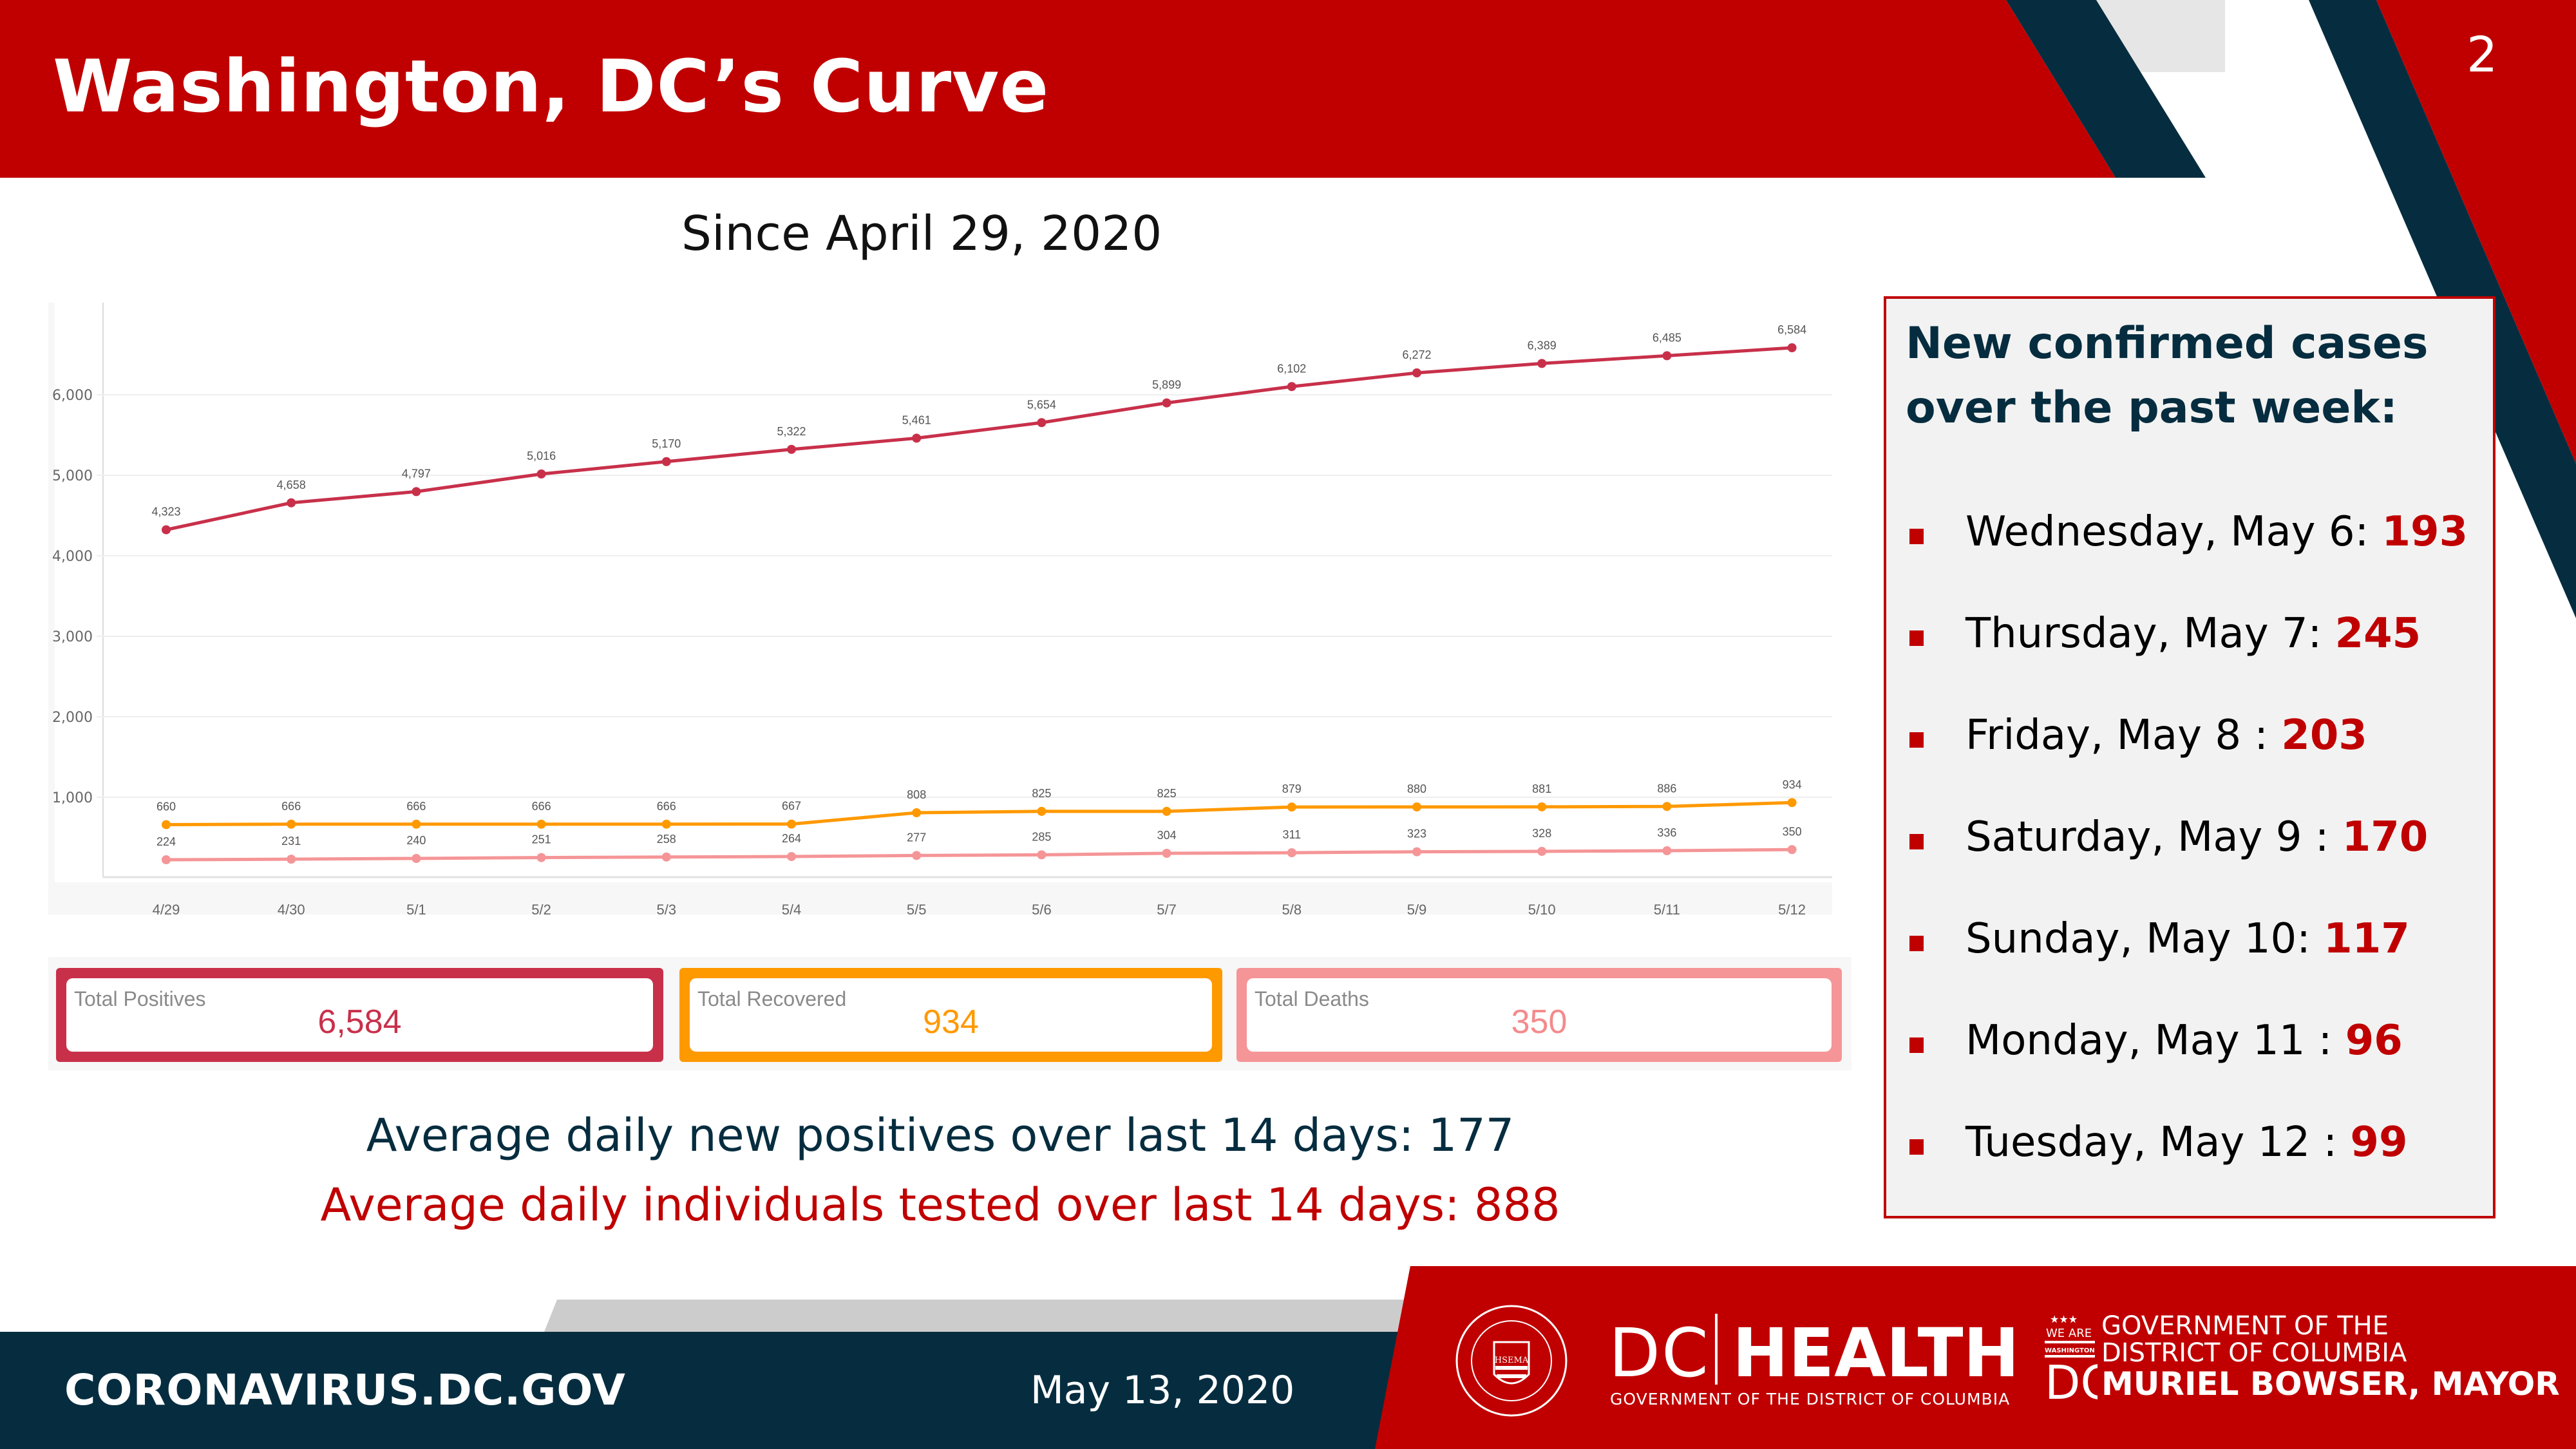  What do you see at coordinates (1667, 337) in the screenshot?
I see `data-label: 6,485` at bounding box center [1667, 337].